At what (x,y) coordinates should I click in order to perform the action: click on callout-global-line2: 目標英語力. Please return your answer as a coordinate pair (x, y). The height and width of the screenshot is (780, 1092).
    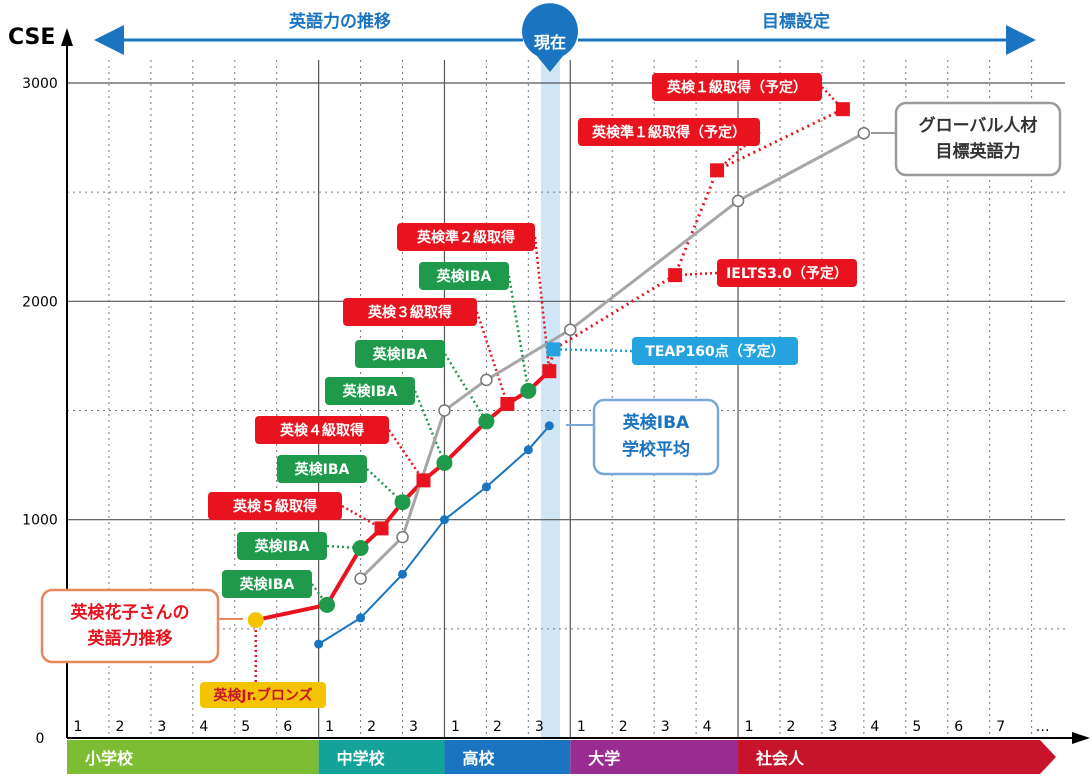
    Looking at the image, I should click on (978, 151).